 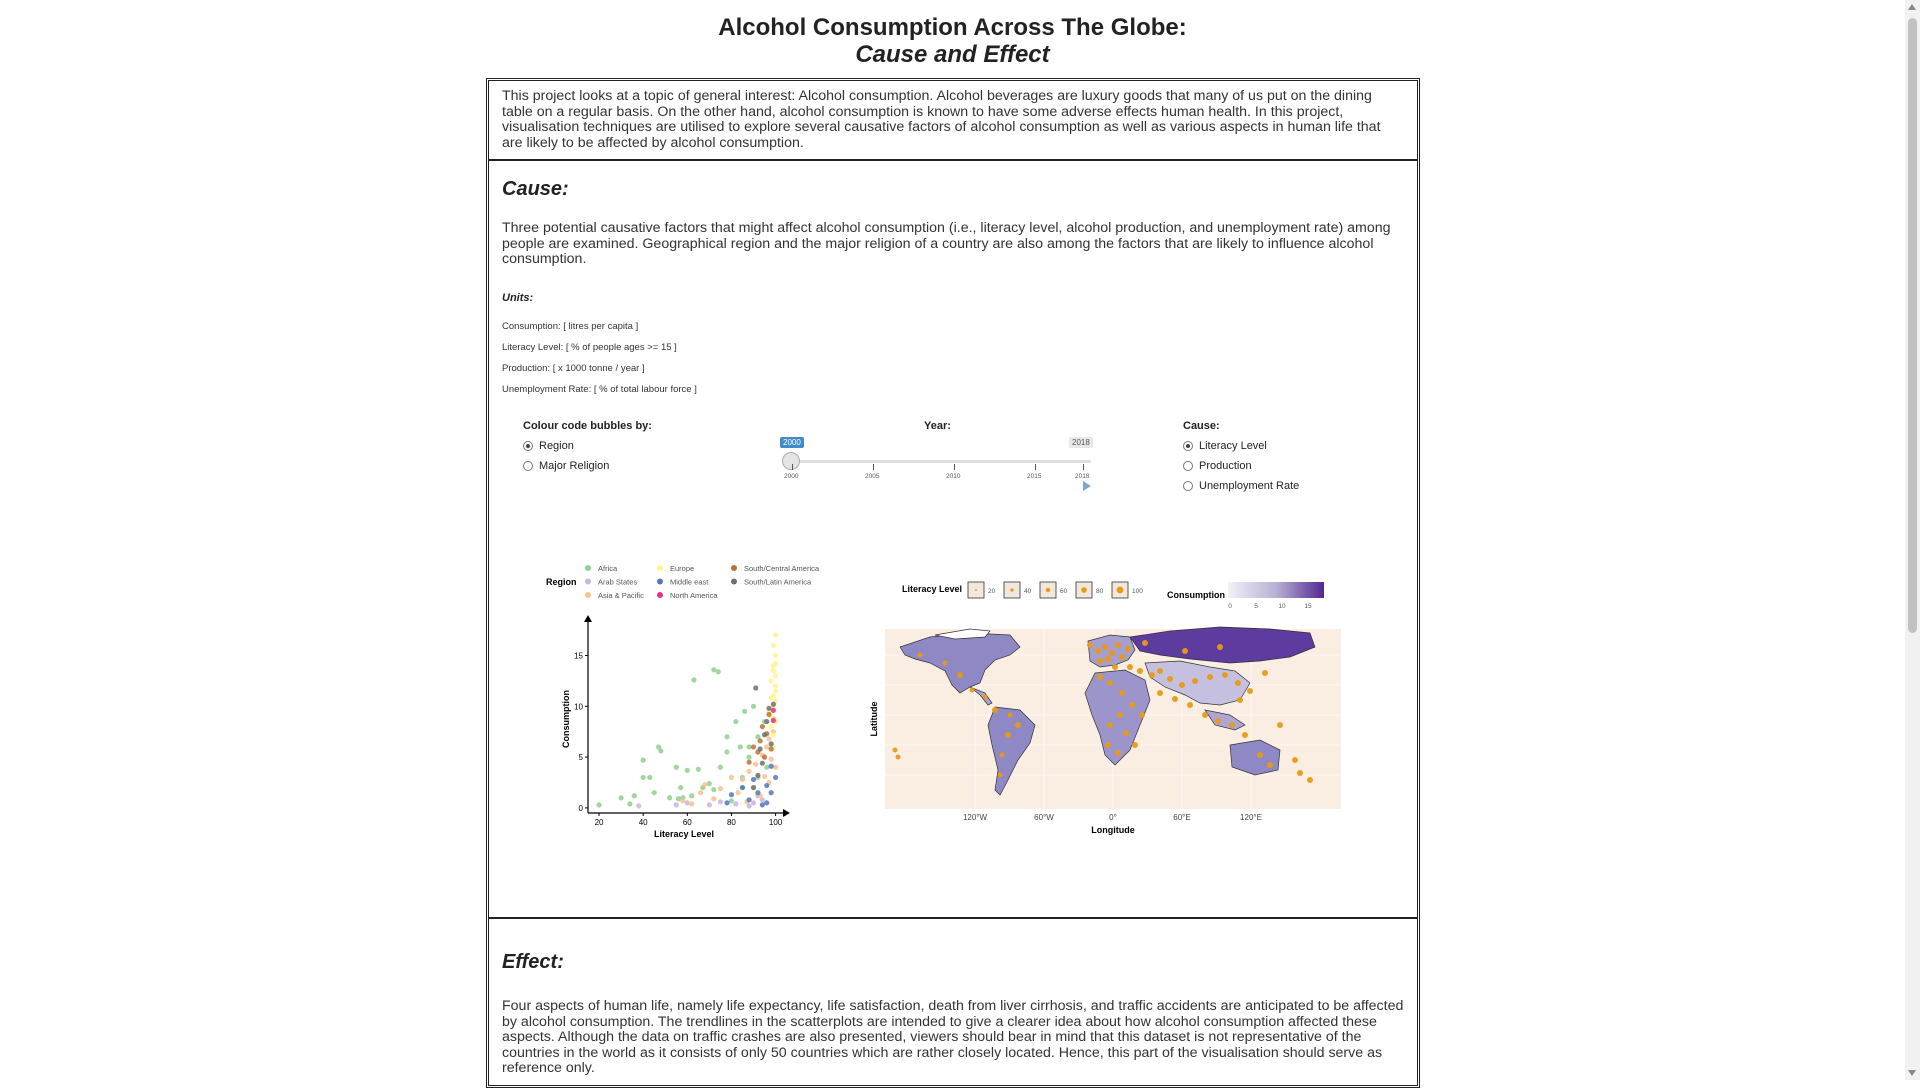 I want to click on scroll-thumb, so click(x=1912, y=325).